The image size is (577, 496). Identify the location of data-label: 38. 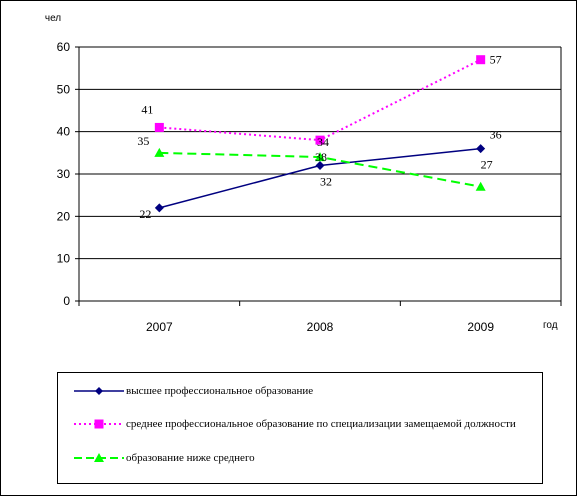
(321, 157).